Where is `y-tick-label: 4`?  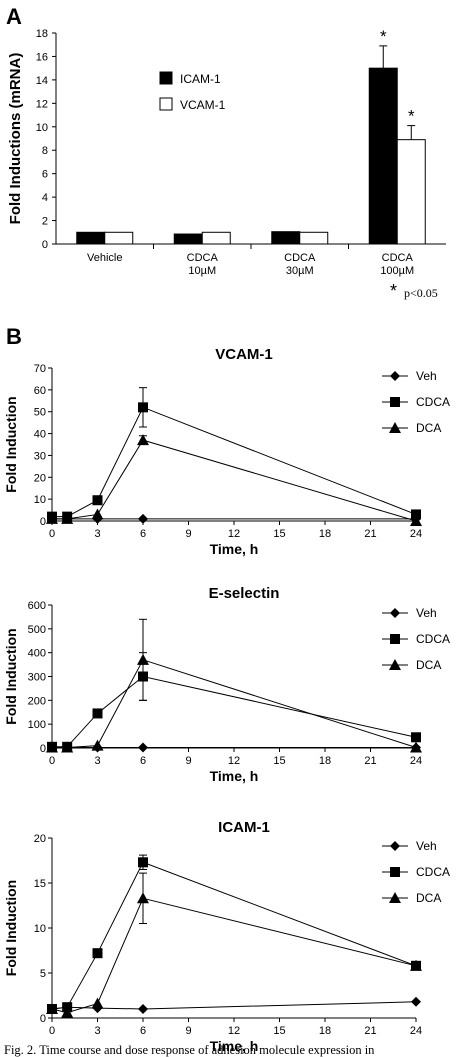 y-tick-label: 4 is located at coordinates (45, 198).